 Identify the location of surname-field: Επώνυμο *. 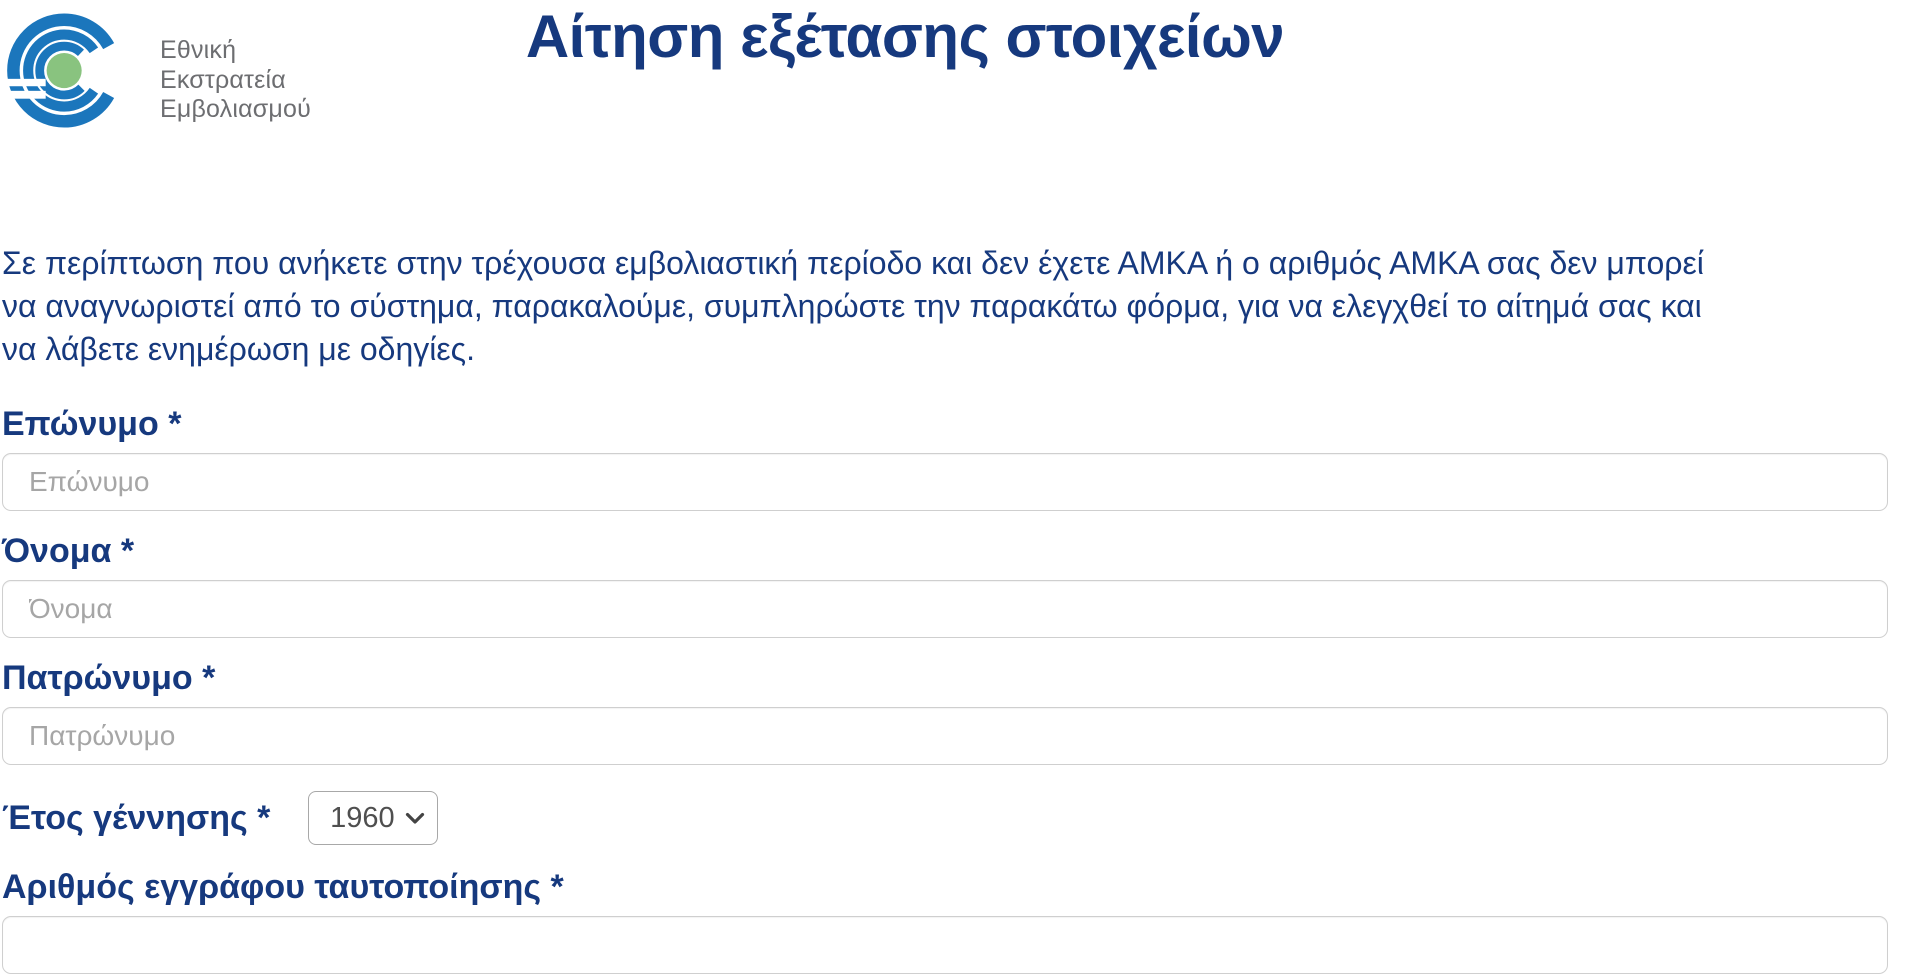
(956, 457).